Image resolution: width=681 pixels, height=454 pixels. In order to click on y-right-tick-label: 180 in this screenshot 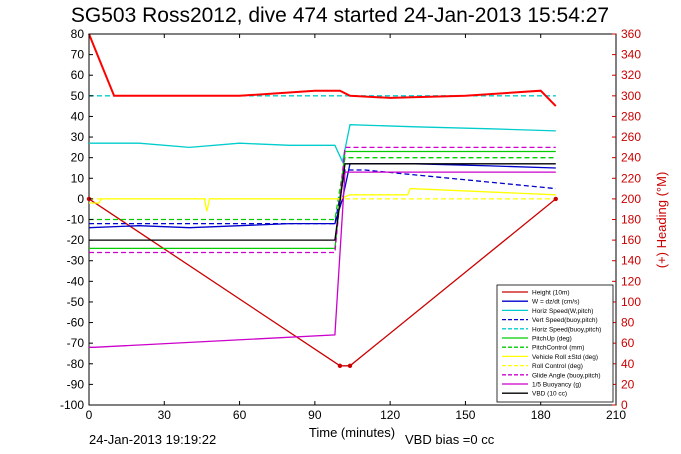, I will do `click(631, 220)`.